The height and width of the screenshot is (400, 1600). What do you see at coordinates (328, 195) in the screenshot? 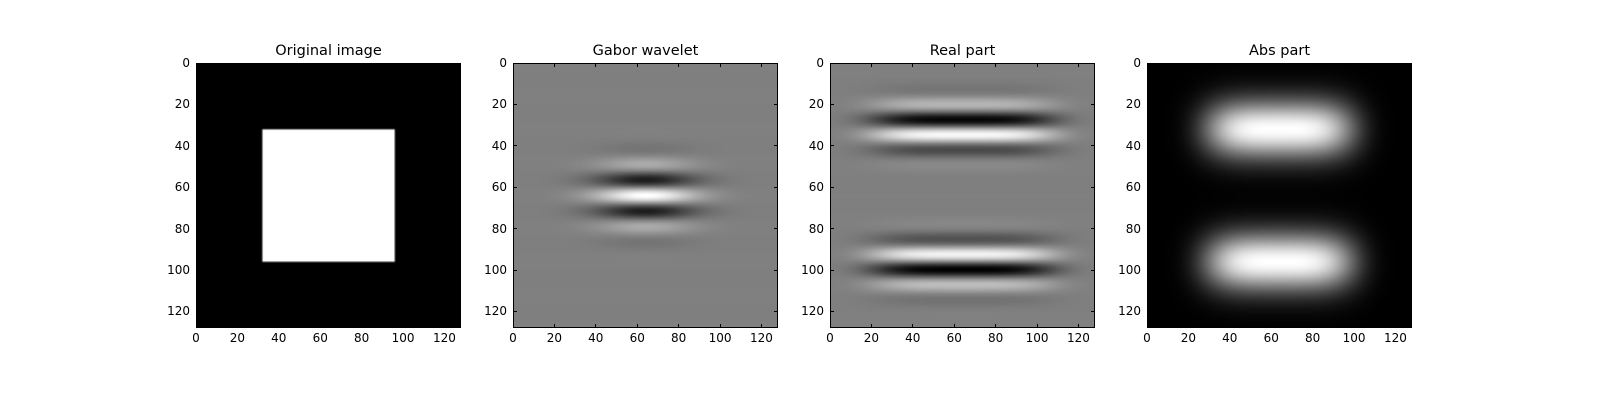
I see `original-image-image` at bounding box center [328, 195].